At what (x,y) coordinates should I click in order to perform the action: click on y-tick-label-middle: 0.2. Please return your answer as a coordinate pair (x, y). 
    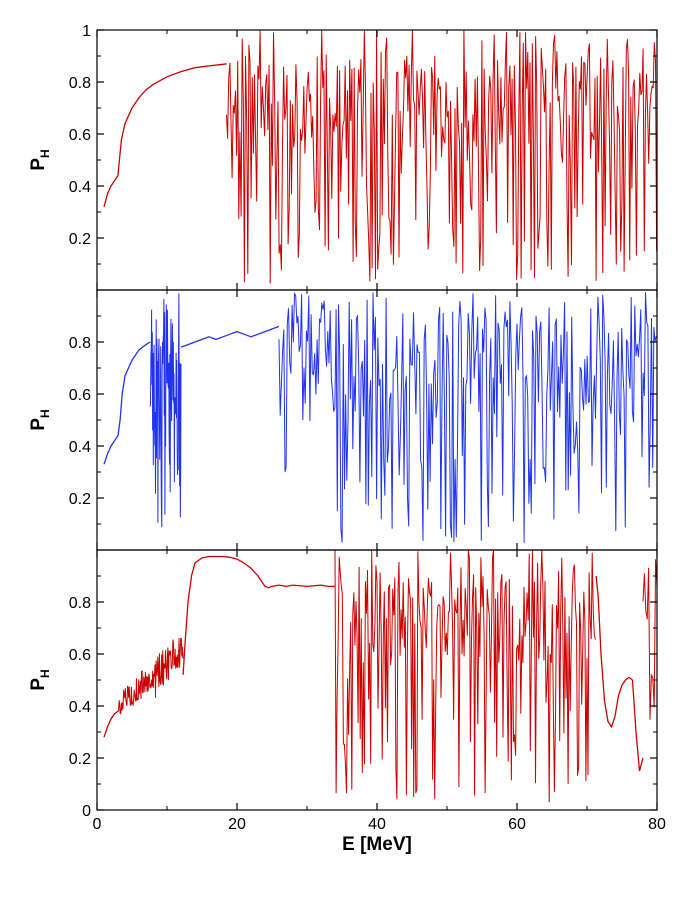
    Looking at the image, I should click on (80, 499).